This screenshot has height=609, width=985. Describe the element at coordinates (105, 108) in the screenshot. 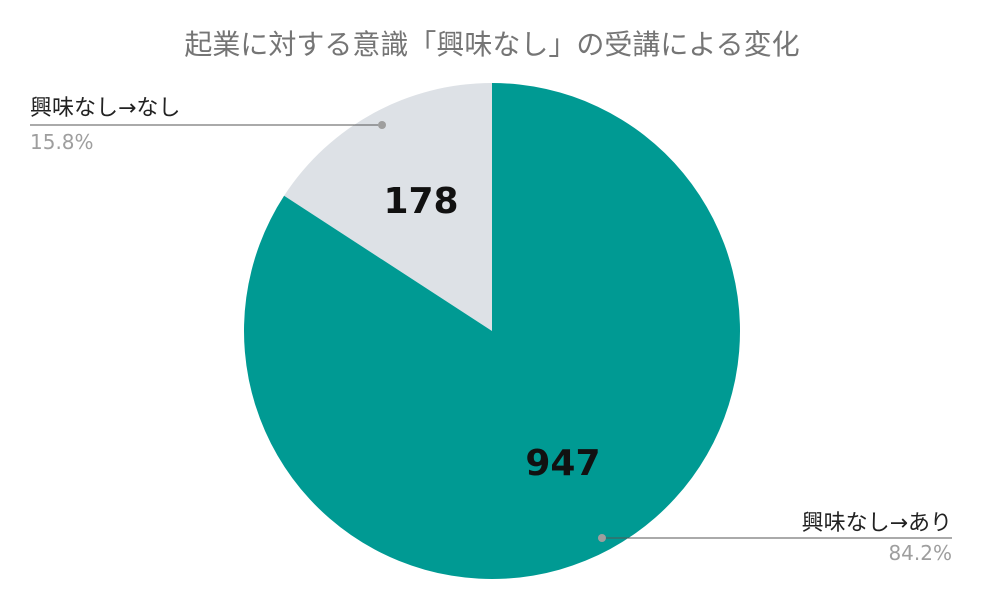

I see `legend-name-1: 興味なし→なし` at that location.